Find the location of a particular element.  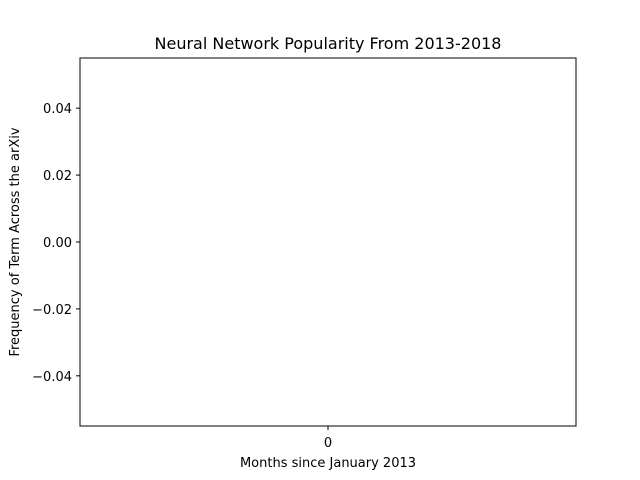

y-tick-label: 0.02 is located at coordinates (57, 176).